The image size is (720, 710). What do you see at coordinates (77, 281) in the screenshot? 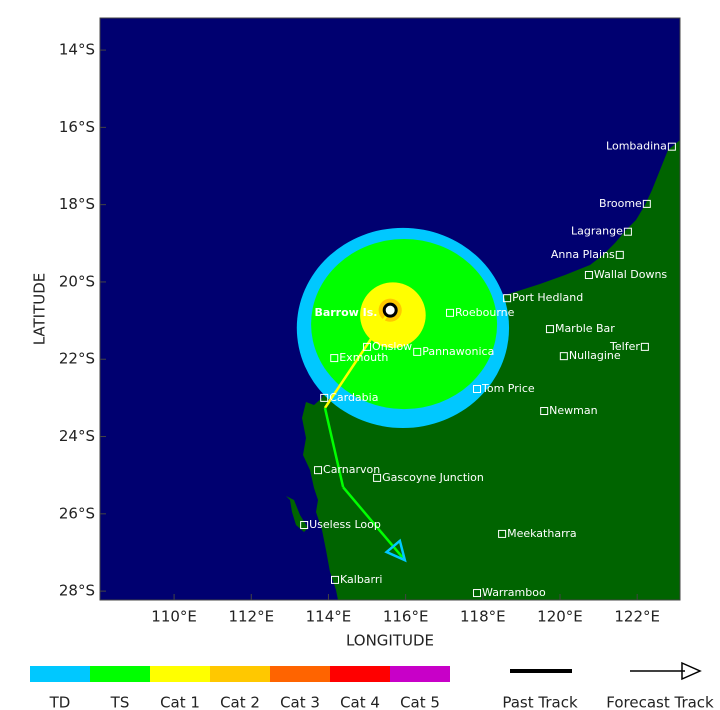
I see `y-tick-label: 20°S` at bounding box center [77, 281].